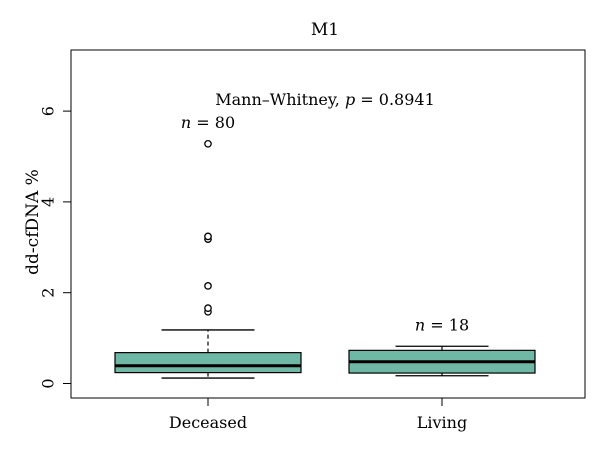 This screenshot has height=454, width=600. Describe the element at coordinates (367, 99) in the screenshot. I see `annotation-equals: =` at that location.